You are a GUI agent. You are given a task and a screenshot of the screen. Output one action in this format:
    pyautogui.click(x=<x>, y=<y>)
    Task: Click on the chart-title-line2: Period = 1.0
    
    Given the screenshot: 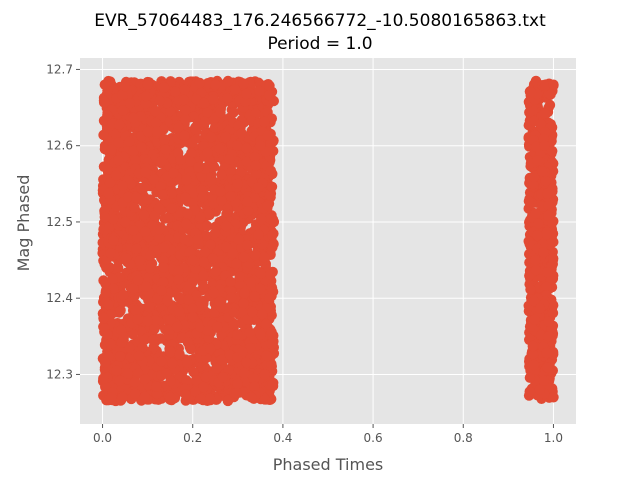 What is the action you would take?
    pyautogui.click(x=319, y=44)
    